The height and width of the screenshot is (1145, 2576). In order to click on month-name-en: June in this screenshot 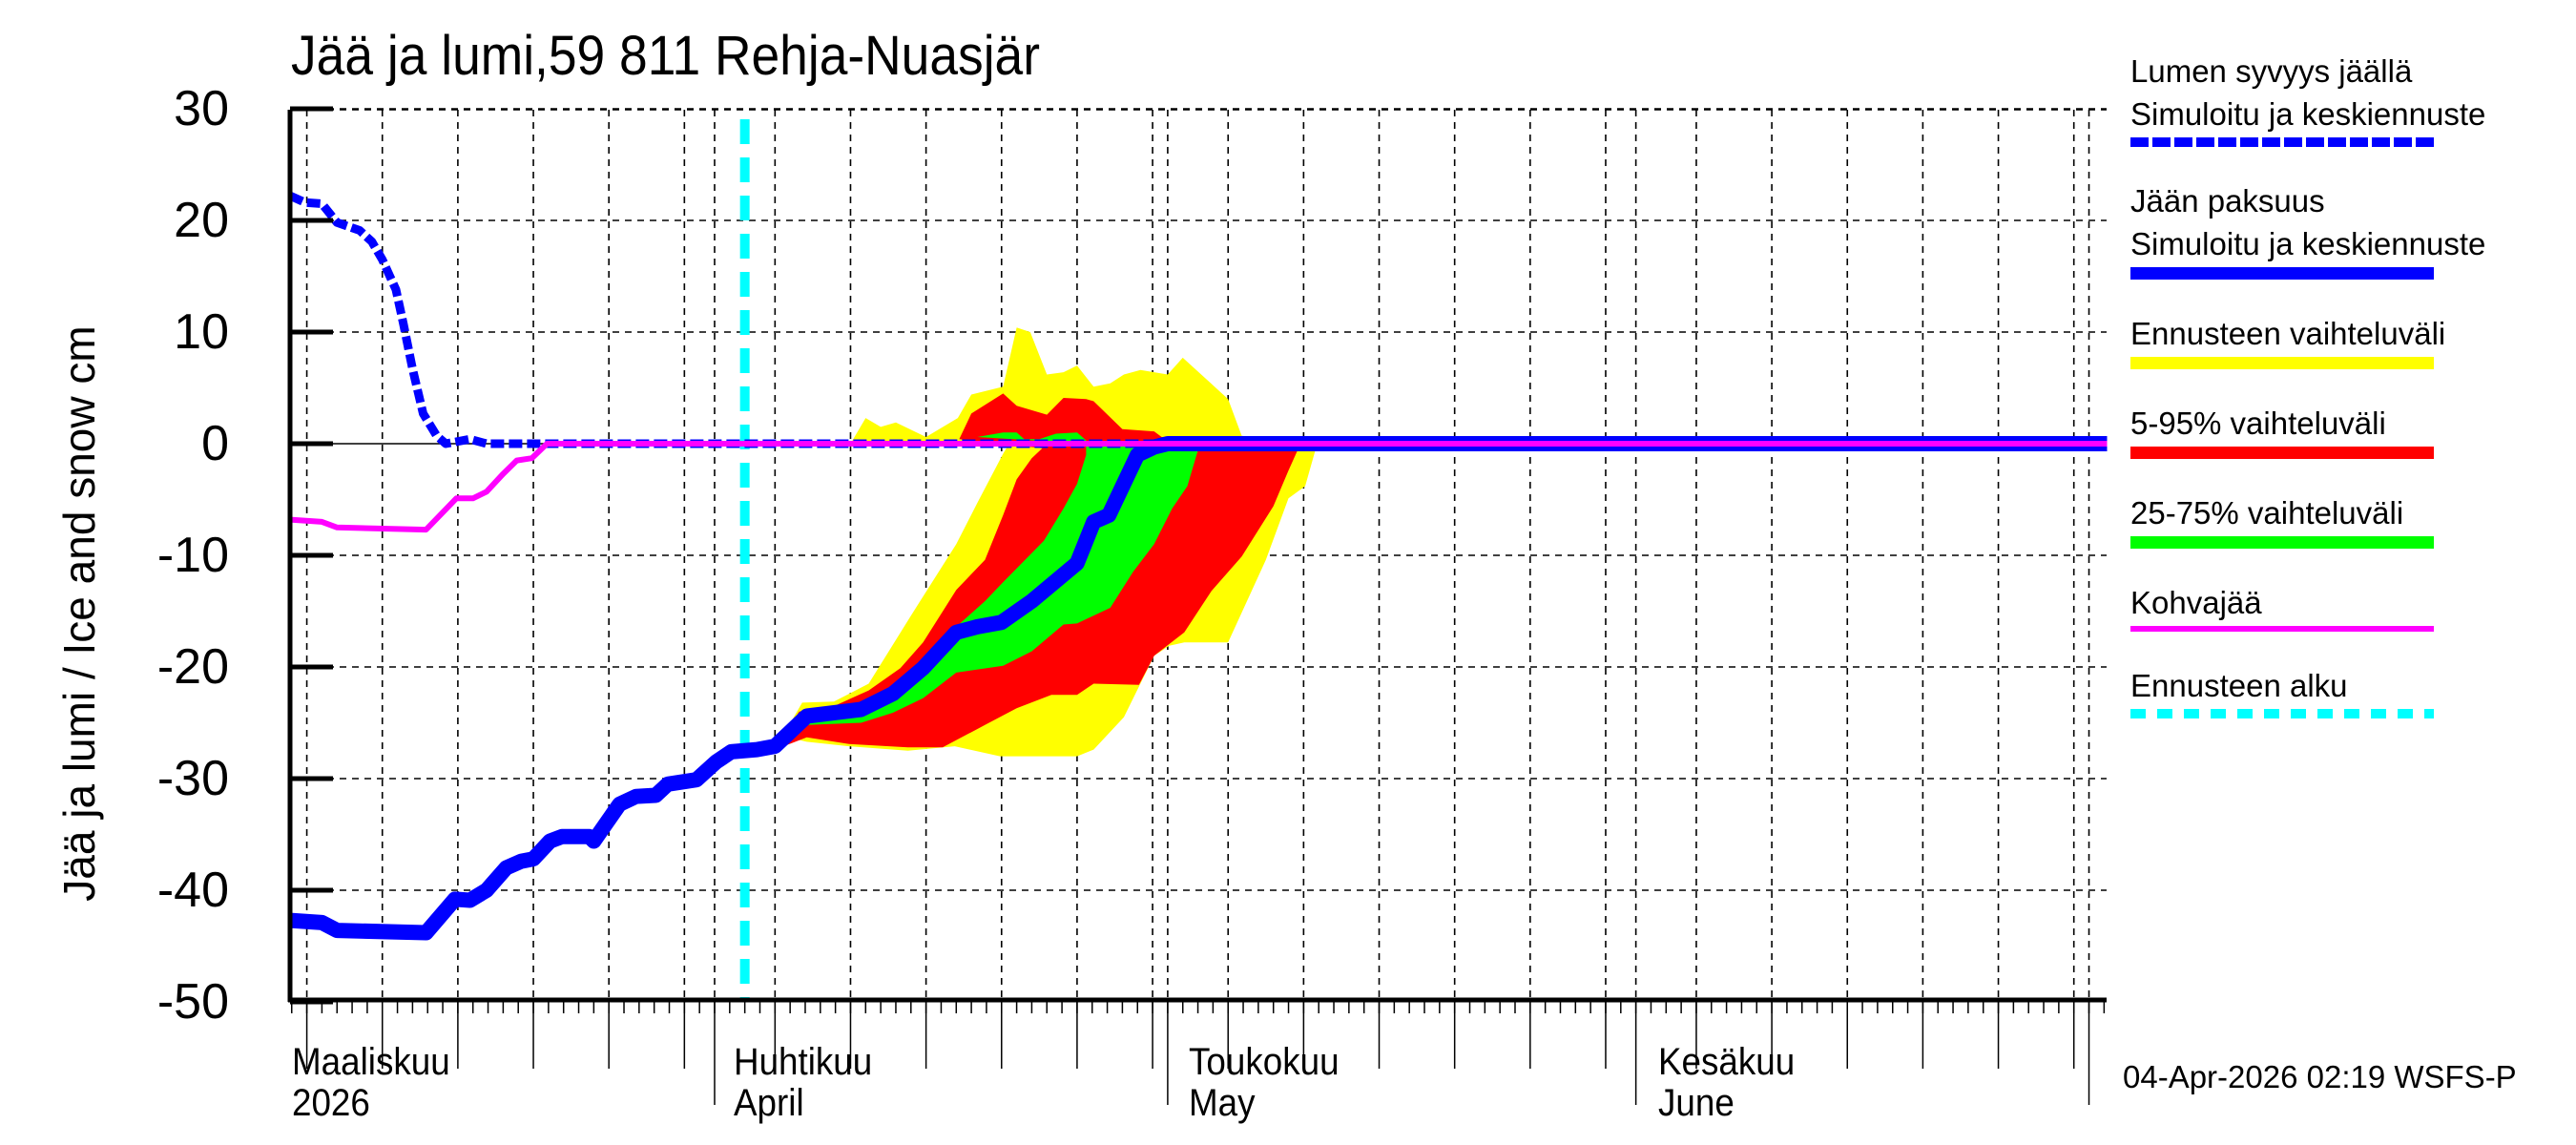, I will do `click(1696, 1103)`.